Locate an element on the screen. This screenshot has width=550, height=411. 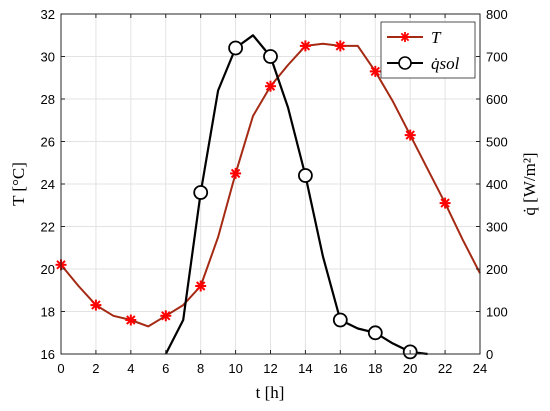
legend-qsol-label: q̇sol is located at coordinates (445, 63).